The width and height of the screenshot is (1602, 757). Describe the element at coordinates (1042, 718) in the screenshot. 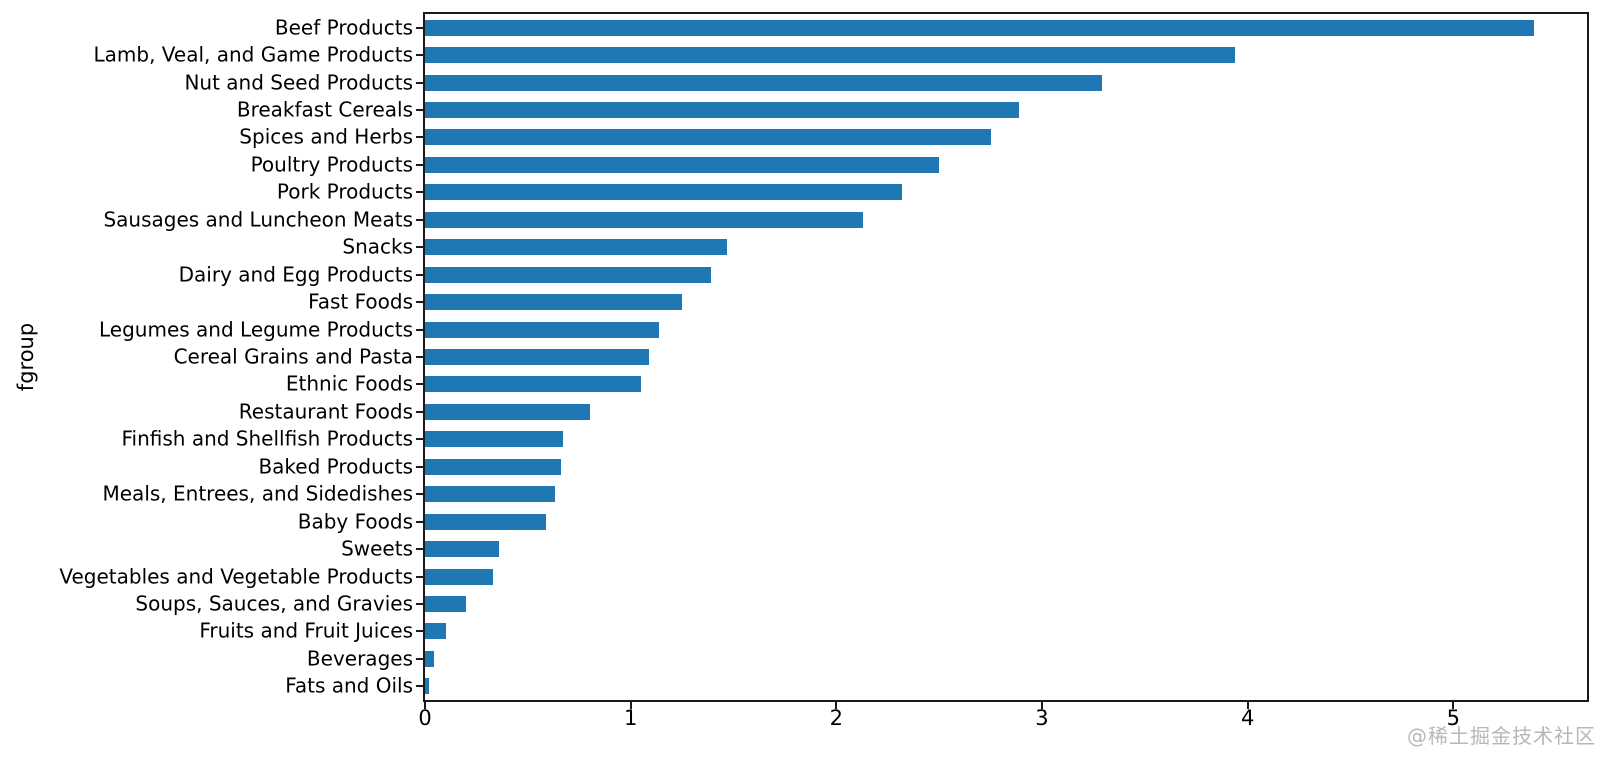

I see `x-tick-label: 3` at that location.